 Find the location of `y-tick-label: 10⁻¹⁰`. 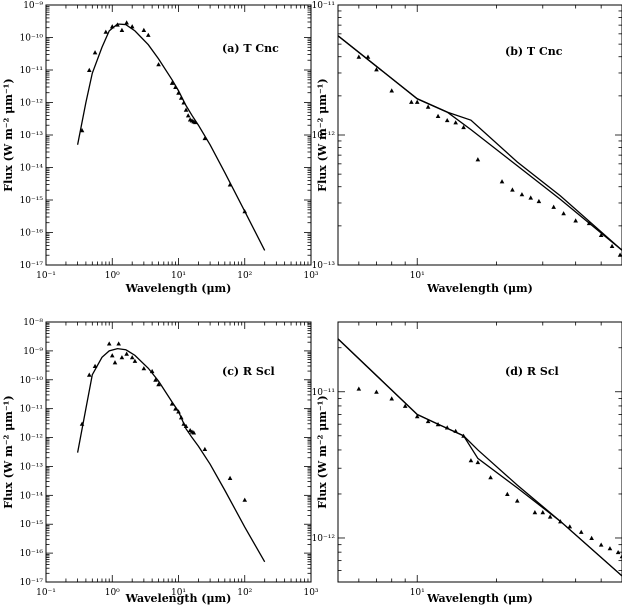

y-tick-label: 10⁻¹⁰ is located at coordinates (32, 381).